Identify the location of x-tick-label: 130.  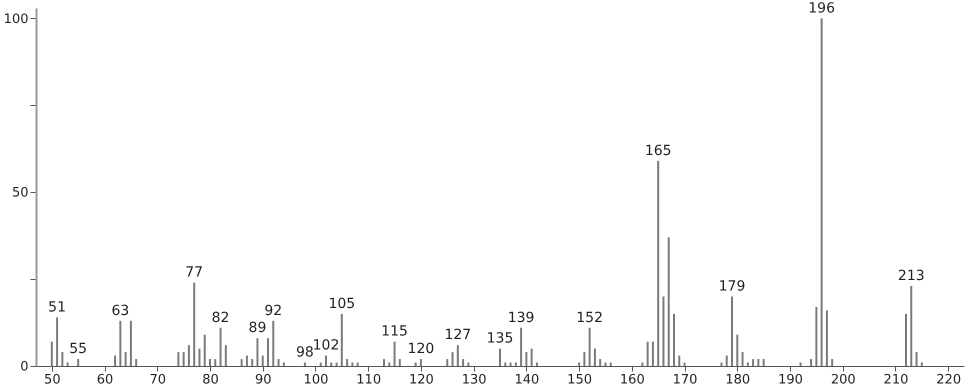
(474, 380).